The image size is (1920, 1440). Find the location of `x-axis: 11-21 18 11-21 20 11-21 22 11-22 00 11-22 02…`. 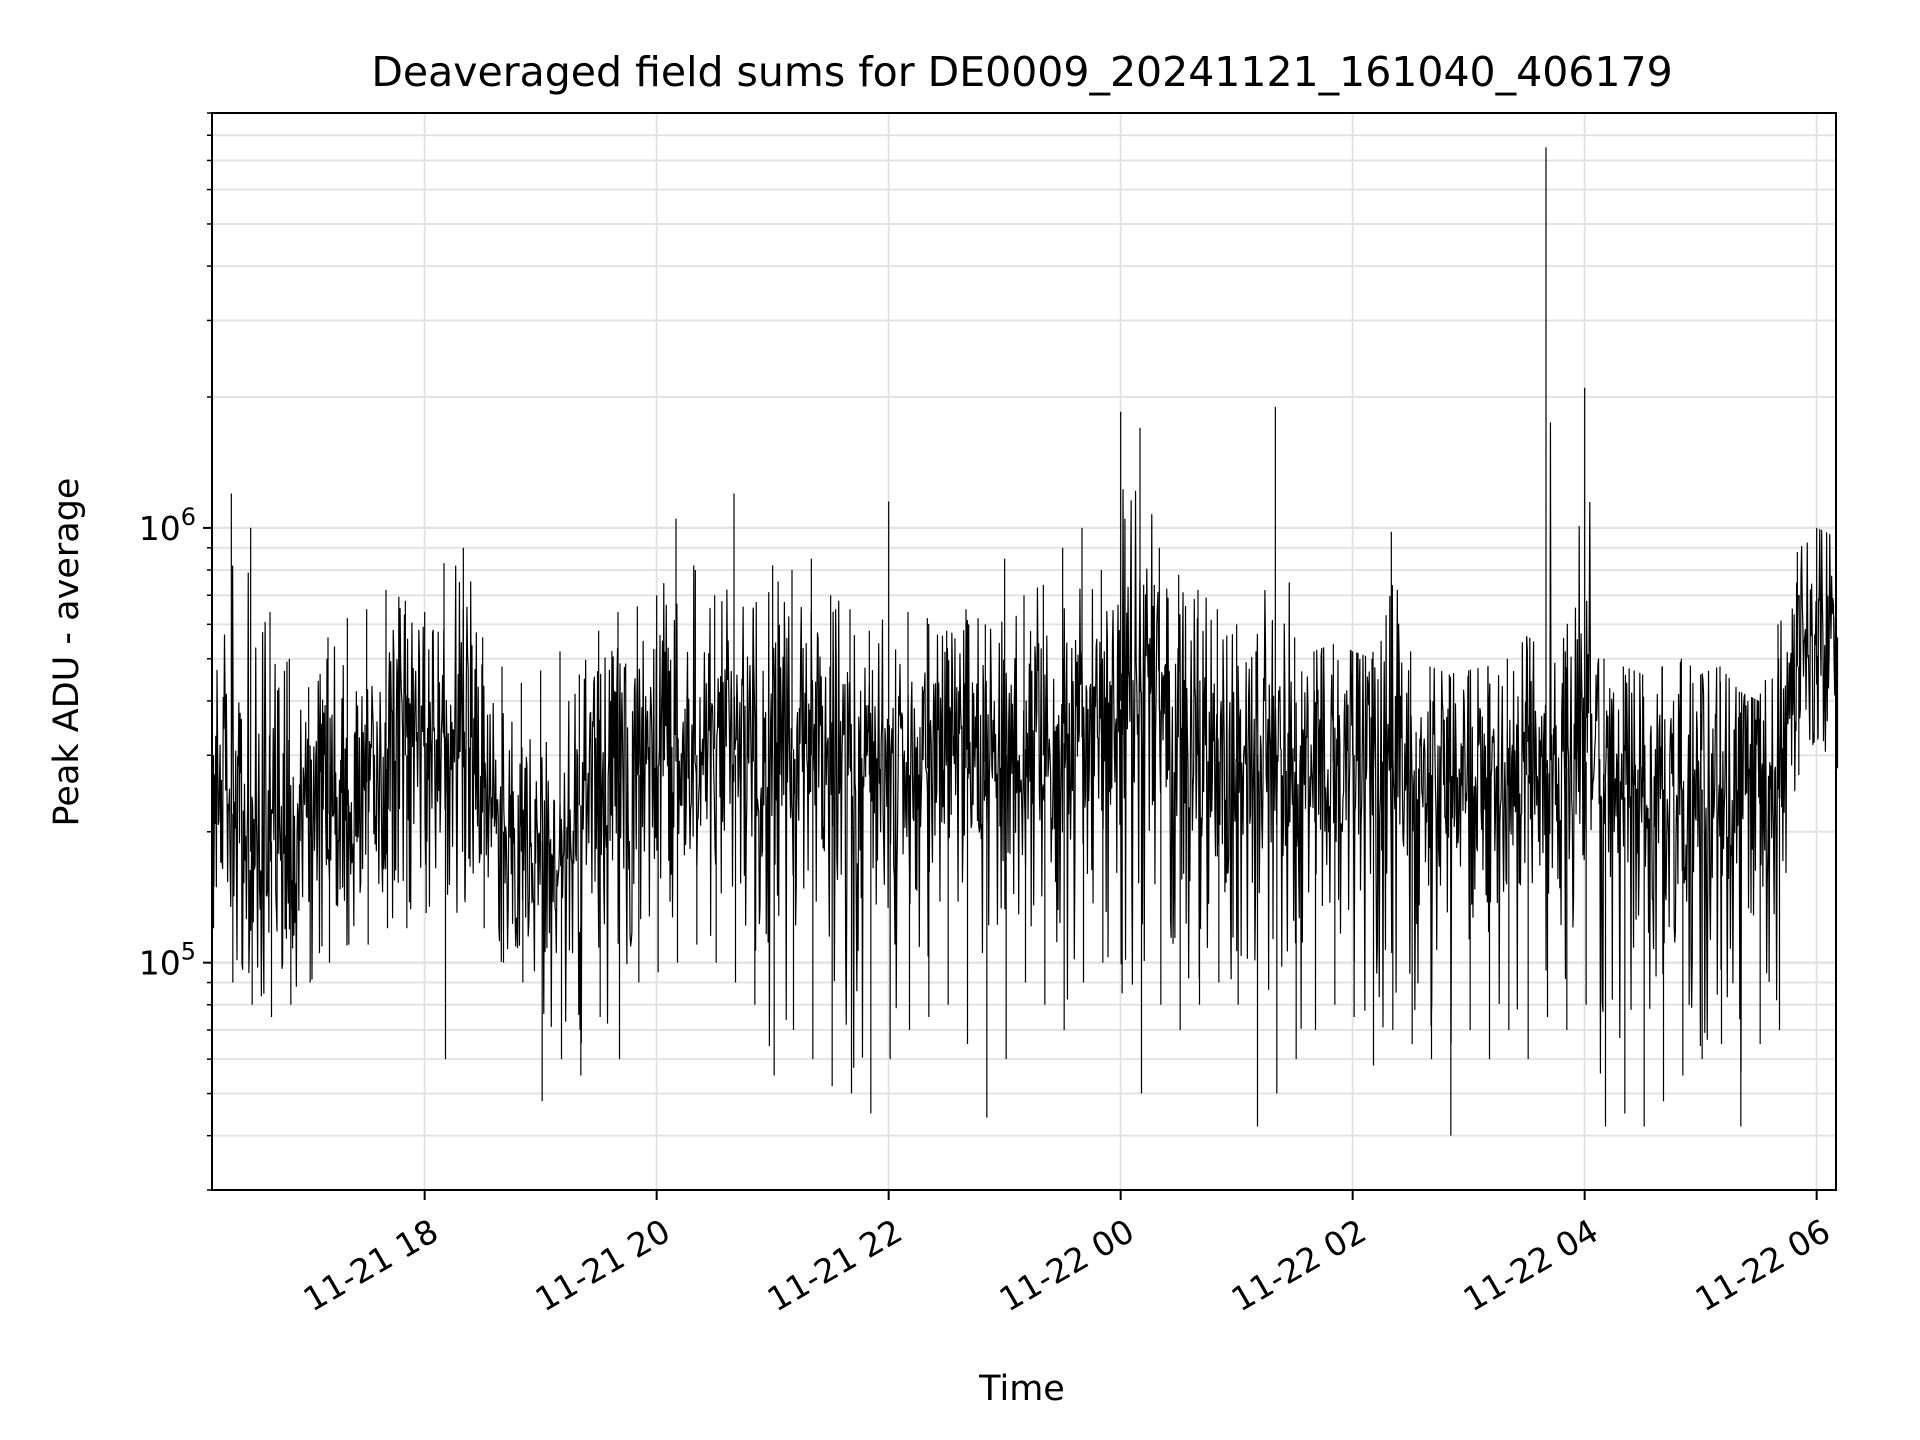

x-axis: 11-21 18 11-21 20 11-21 22 11-22 00 11-22 02… is located at coordinates (1067, 1254).